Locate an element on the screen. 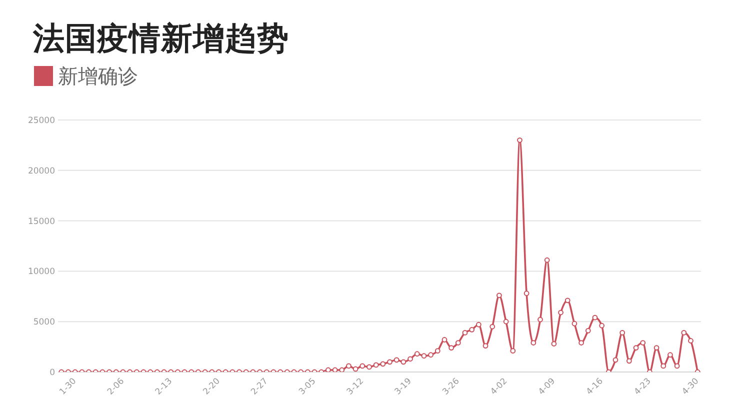 The width and height of the screenshot is (733, 415). y-tick-label: 10000 is located at coordinates (41, 272).